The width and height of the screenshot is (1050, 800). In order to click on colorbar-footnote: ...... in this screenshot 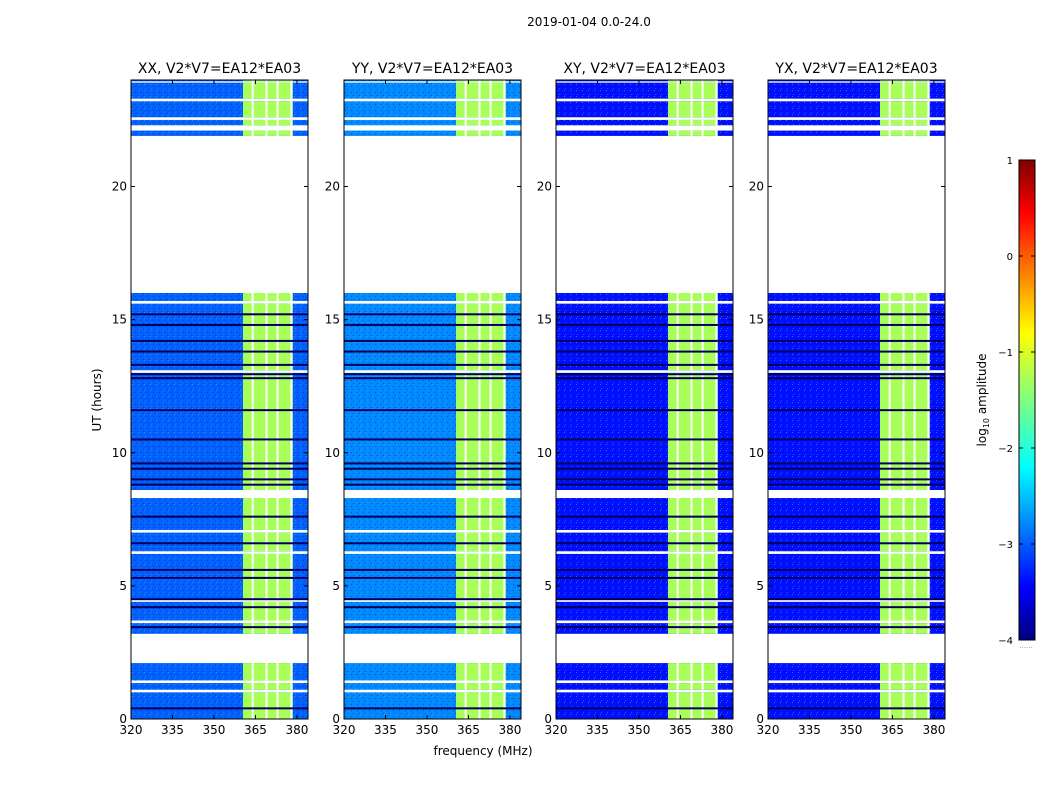, I will do `click(1025, 646)`.